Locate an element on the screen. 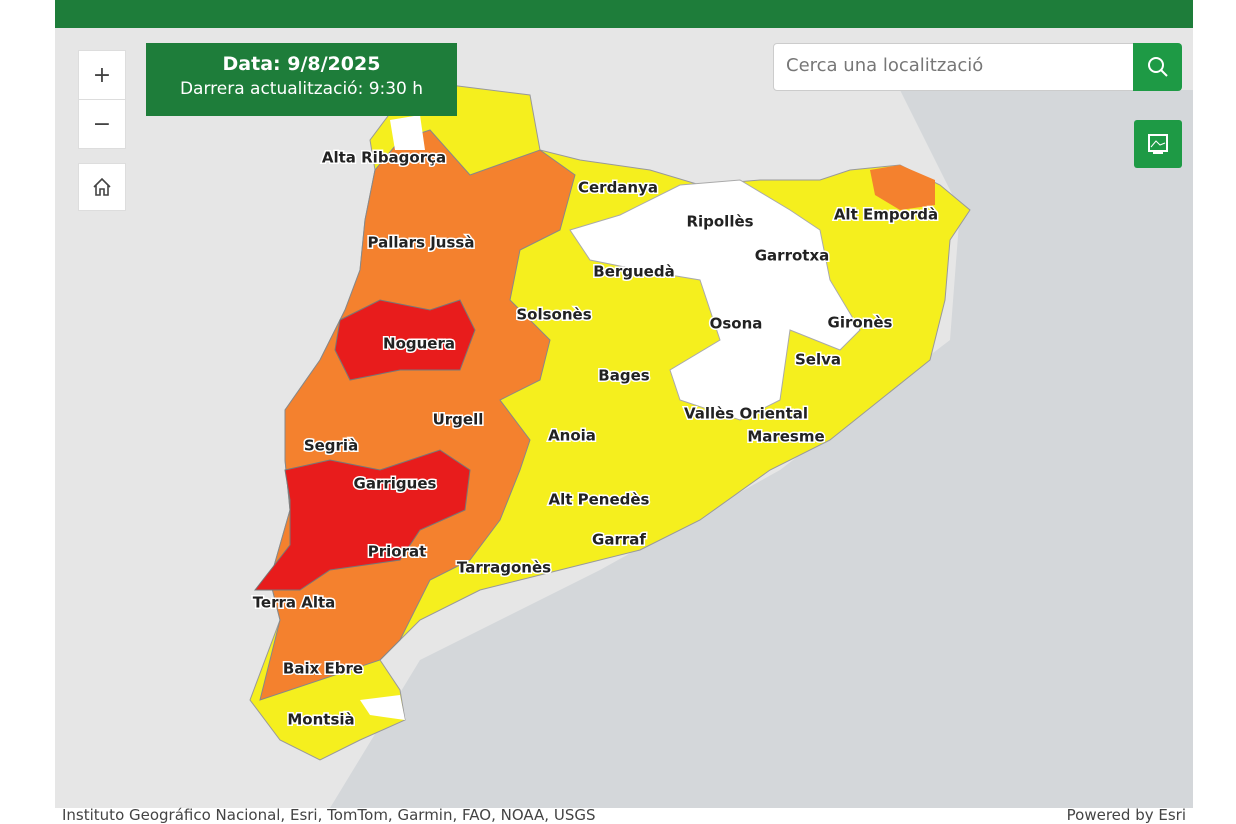 This screenshot has height=824, width=1236. region-label: Pallars Jussà is located at coordinates (421, 243).